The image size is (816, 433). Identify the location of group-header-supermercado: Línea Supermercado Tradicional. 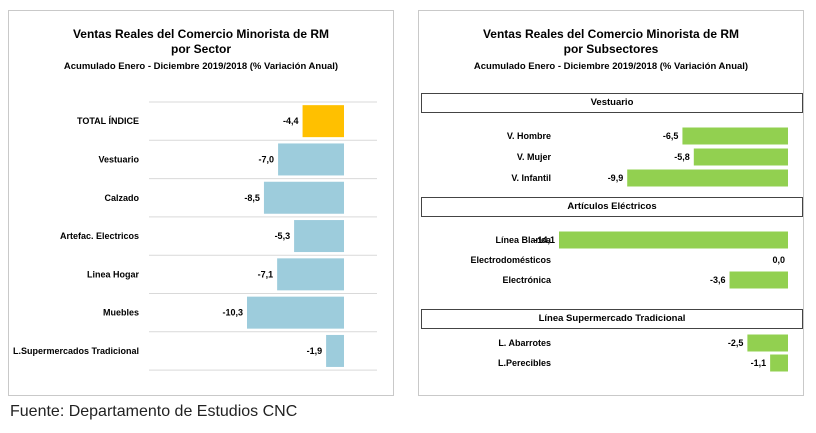
(612, 319).